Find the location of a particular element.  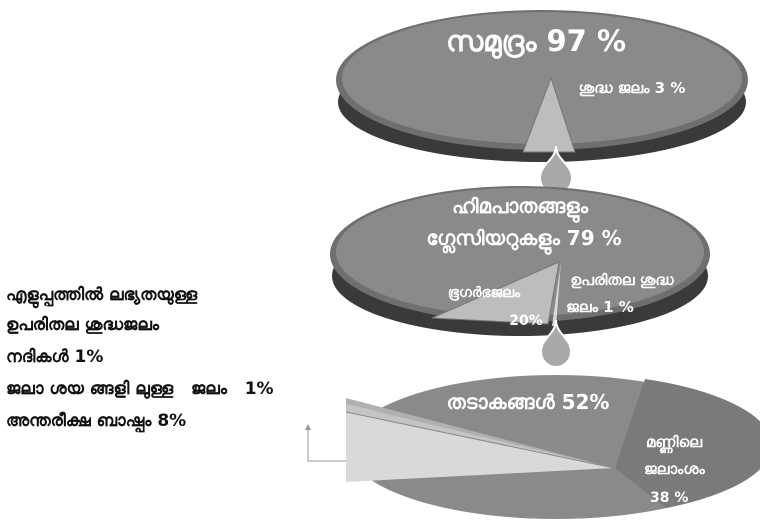

label-fresh-water: ശുദ്ധ ജലം 3 % is located at coordinates (632, 88).